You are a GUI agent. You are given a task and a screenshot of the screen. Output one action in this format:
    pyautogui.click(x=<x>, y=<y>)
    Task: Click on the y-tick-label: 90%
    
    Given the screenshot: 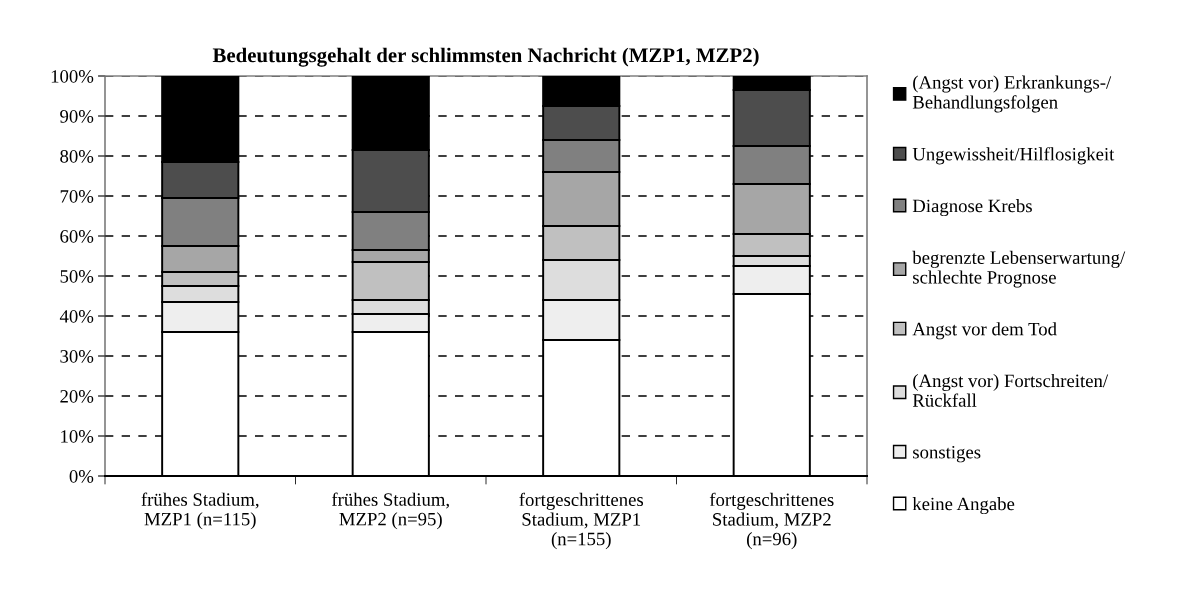 What is the action you would take?
    pyautogui.click(x=77, y=116)
    